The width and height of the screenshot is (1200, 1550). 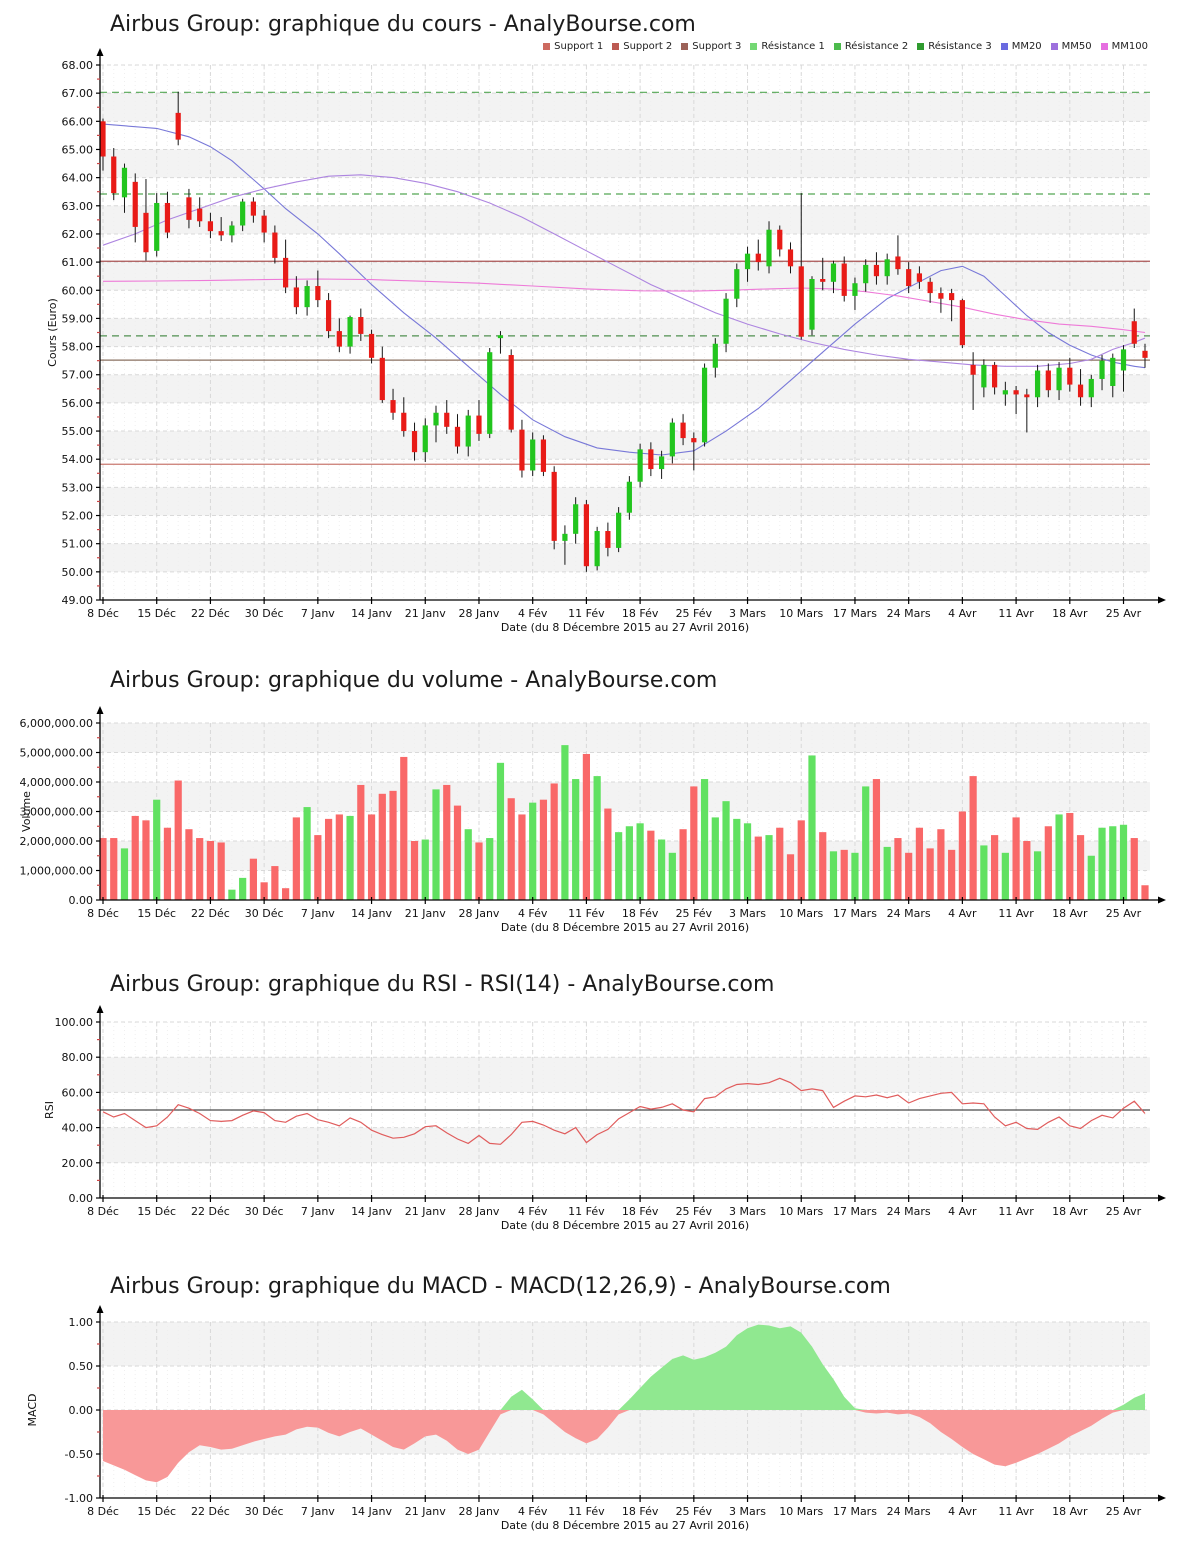 I want to click on axis-label: 0.00, so click(x=81, y=1198).